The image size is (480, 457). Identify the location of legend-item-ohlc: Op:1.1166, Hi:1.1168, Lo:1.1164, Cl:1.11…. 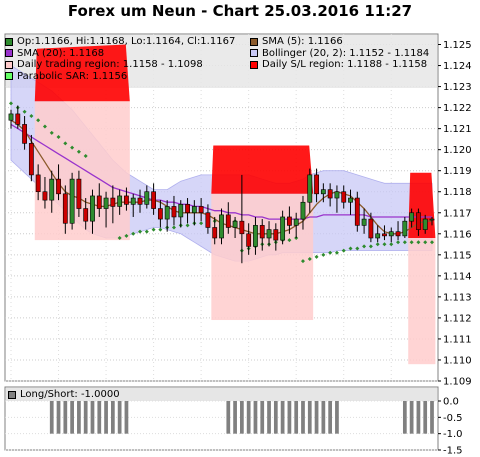
(127, 42).